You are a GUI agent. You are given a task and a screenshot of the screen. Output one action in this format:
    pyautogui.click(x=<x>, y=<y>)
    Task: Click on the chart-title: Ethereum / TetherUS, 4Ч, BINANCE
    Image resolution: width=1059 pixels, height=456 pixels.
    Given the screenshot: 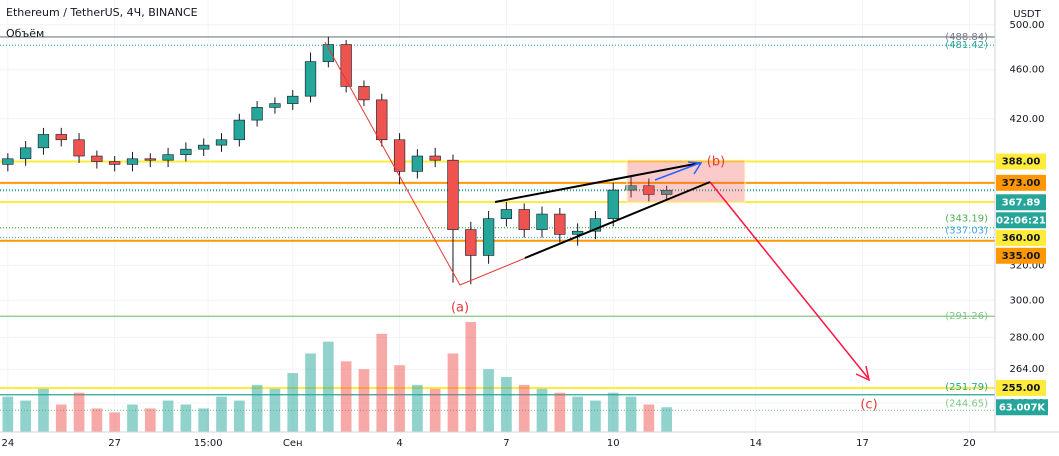 What is the action you would take?
    pyautogui.click(x=102, y=12)
    